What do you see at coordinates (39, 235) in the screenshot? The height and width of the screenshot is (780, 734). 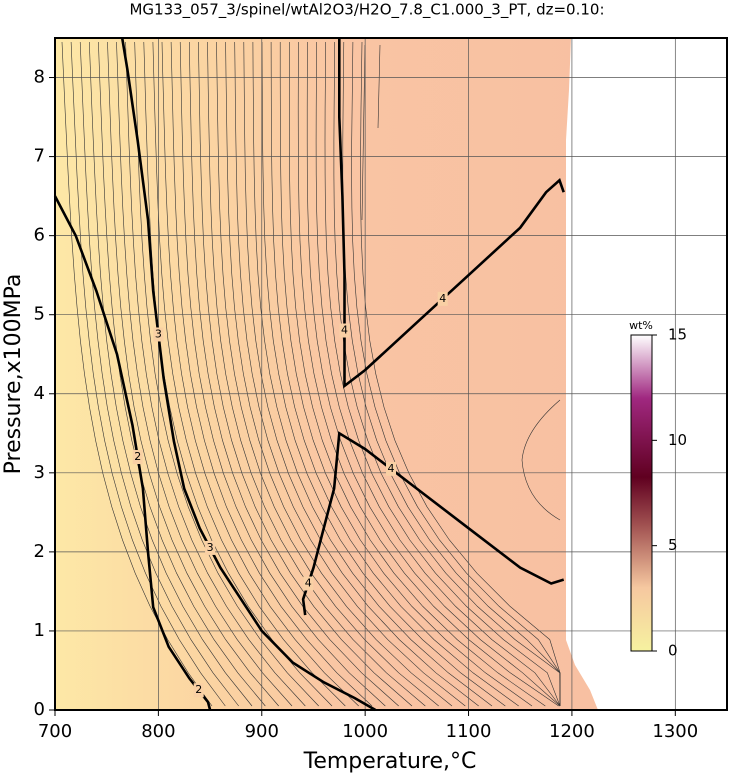 I see `y-tick-label: 6` at bounding box center [39, 235].